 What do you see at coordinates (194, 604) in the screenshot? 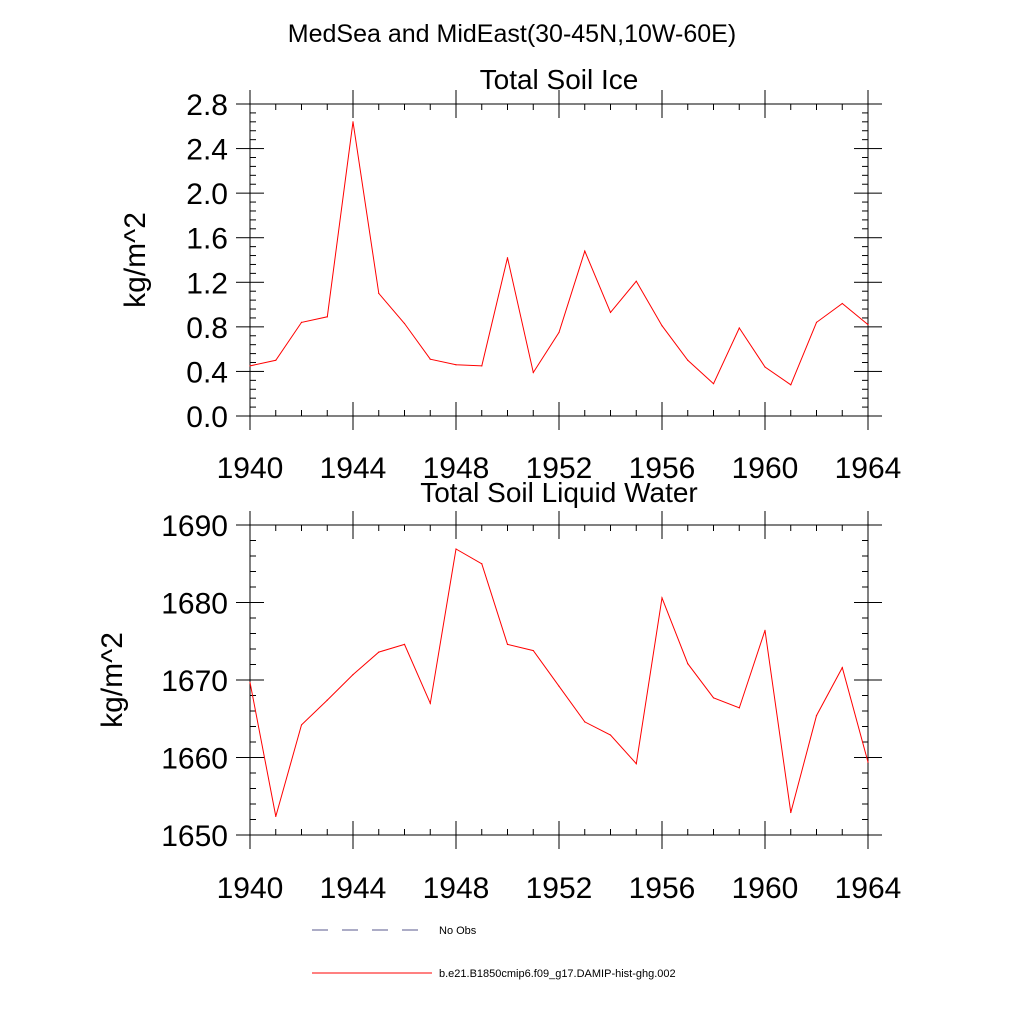
I see `soil-liquid-water-y-tick-label: 1680` at bounding box center [194, 604].